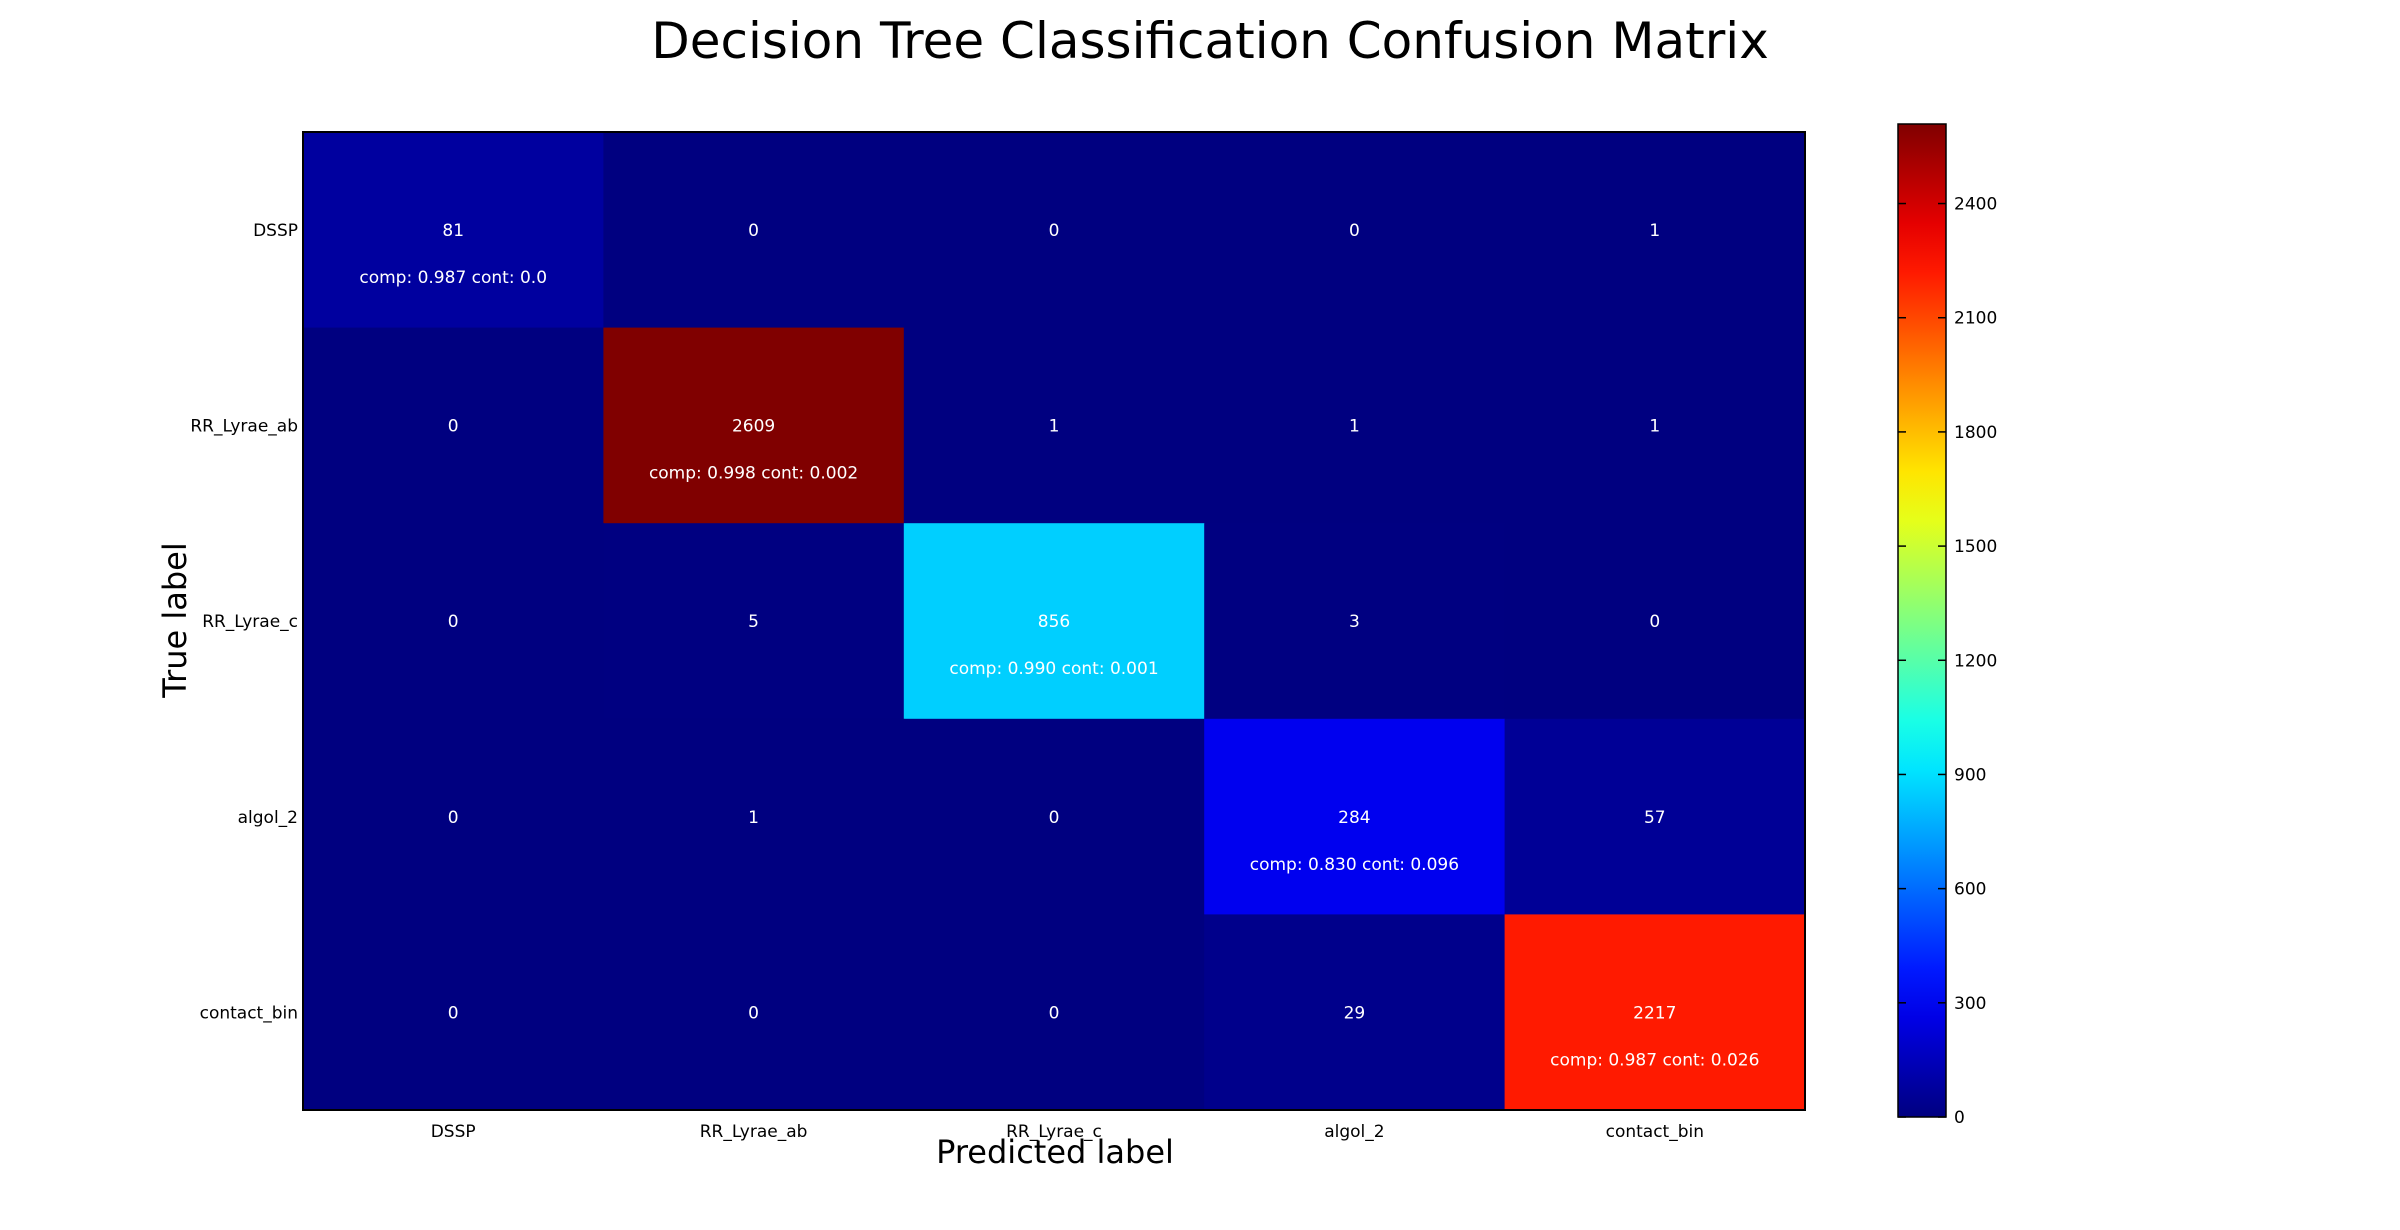 This screenshot has height=1230, width=2400. I want to click on x-tick-label: algol_2, so click(1354, 1132).